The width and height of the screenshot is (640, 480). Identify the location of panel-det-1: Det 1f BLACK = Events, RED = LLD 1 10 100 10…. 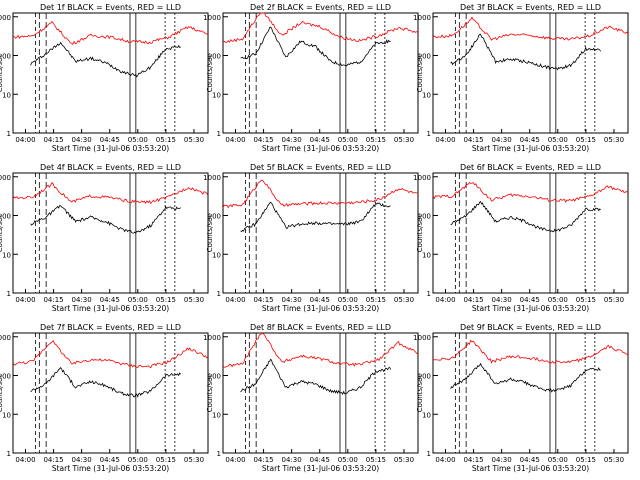
(104, 78).